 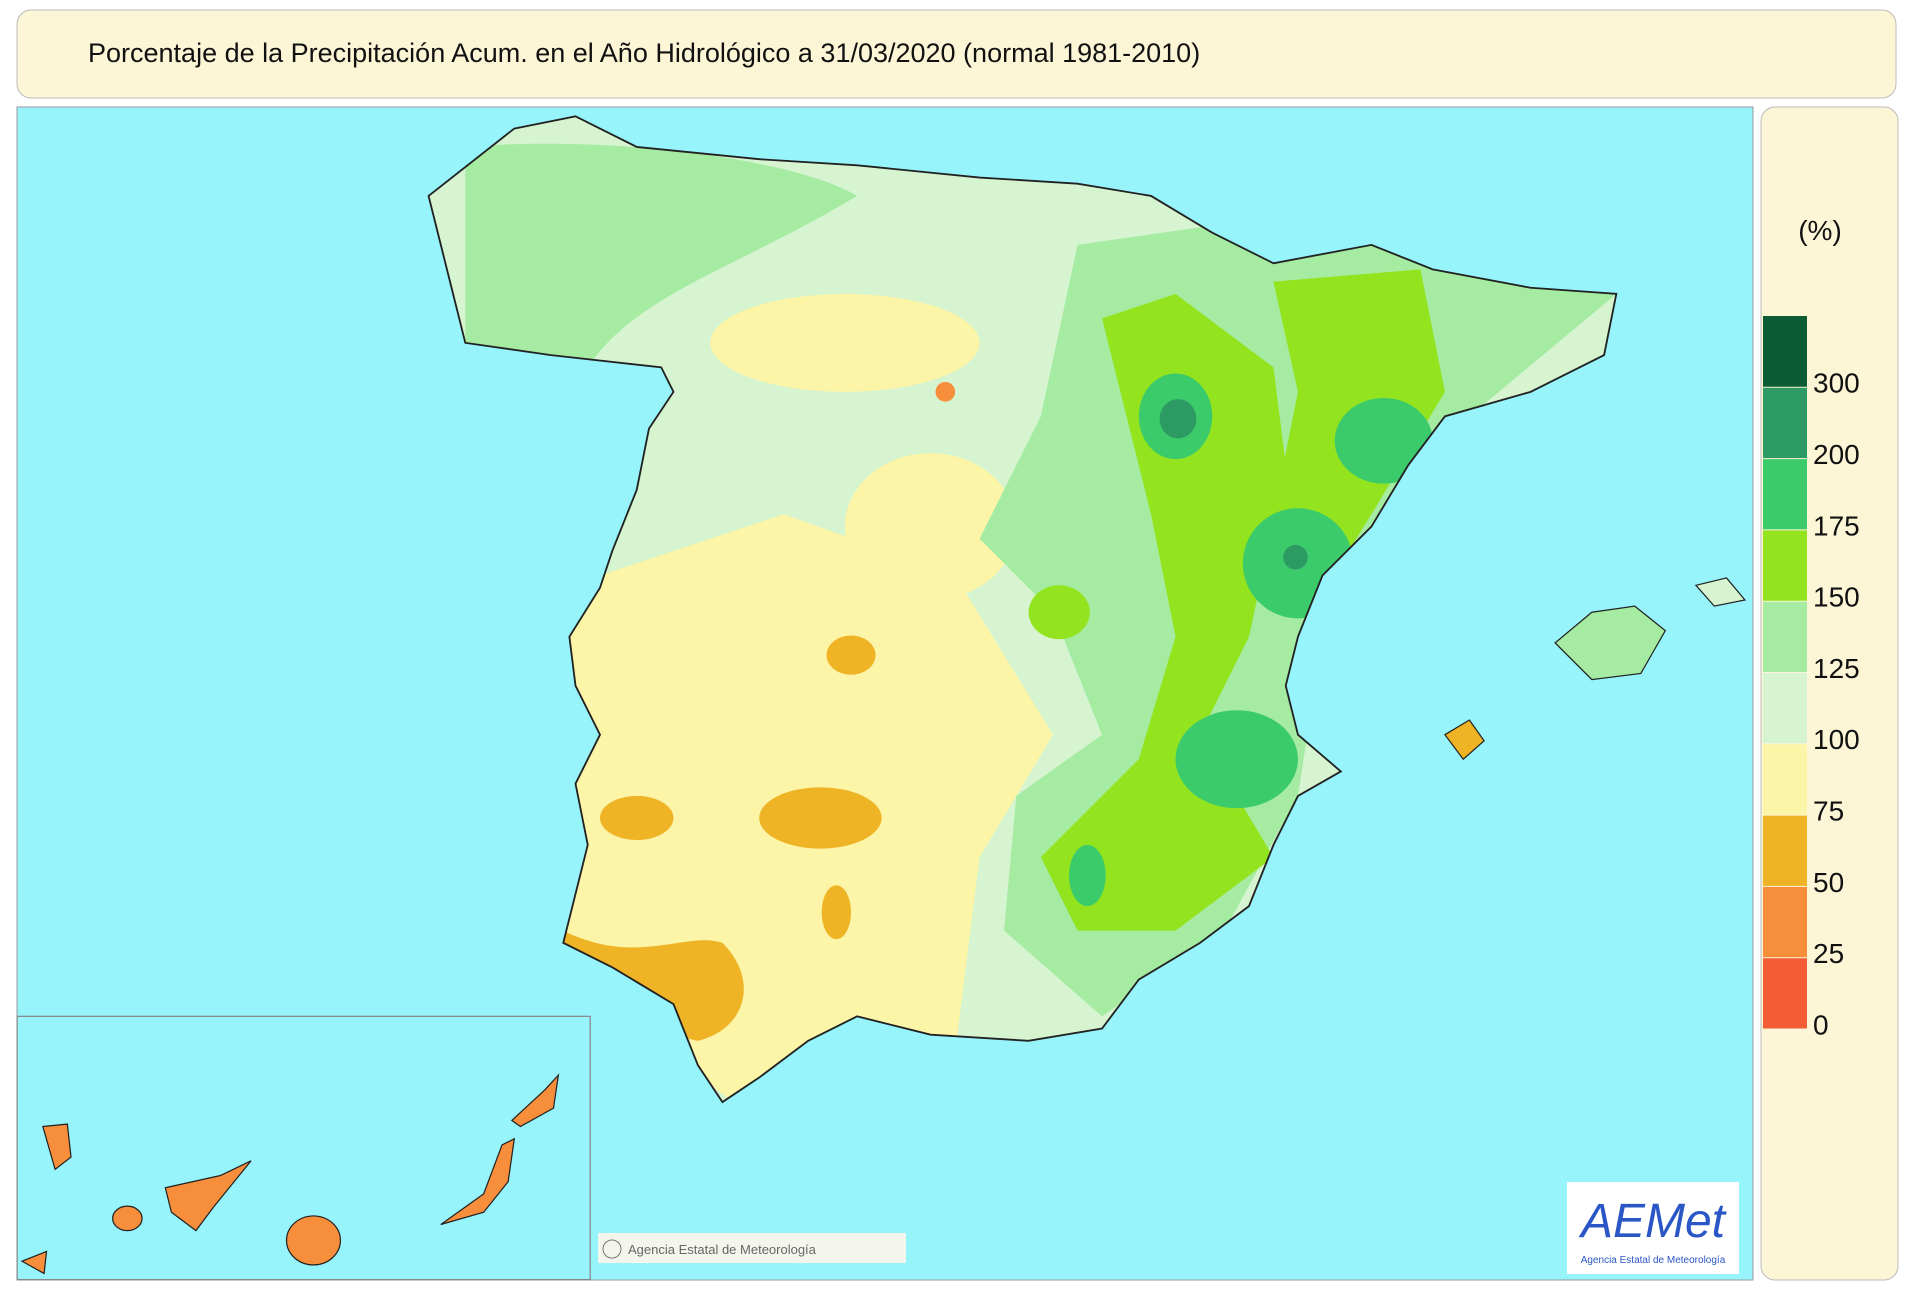 What do you see at coordinates (1653, 1260) in the screenshot?
I see `logo-subtitle: Agencia Estatal de Meteorología` at bounding box center [1653, 1260].